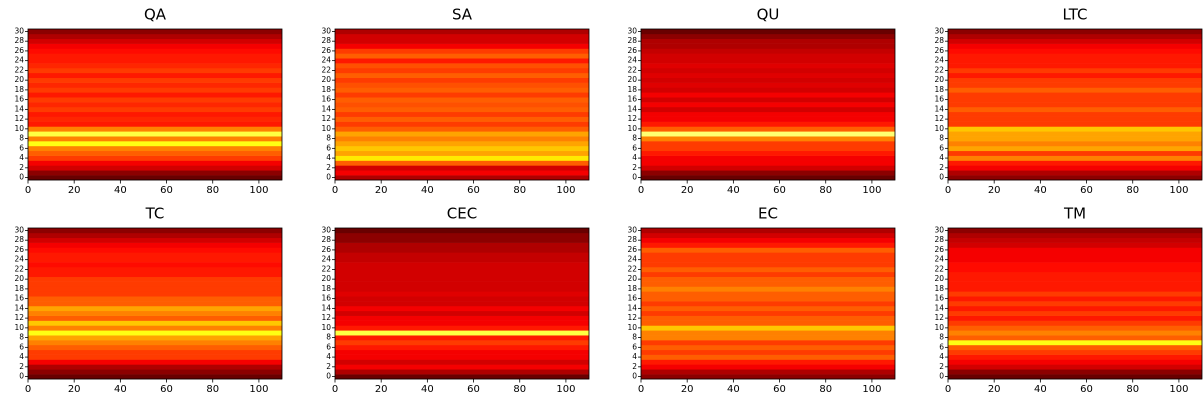  I want to click on x-tick-label: 60, so click(779, 389).